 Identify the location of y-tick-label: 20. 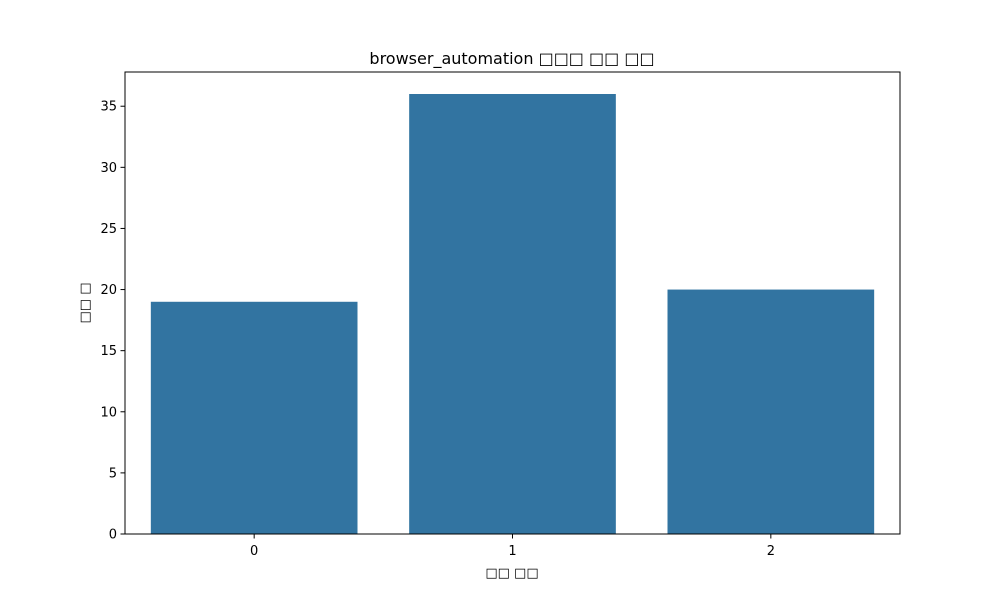
(108, 290).